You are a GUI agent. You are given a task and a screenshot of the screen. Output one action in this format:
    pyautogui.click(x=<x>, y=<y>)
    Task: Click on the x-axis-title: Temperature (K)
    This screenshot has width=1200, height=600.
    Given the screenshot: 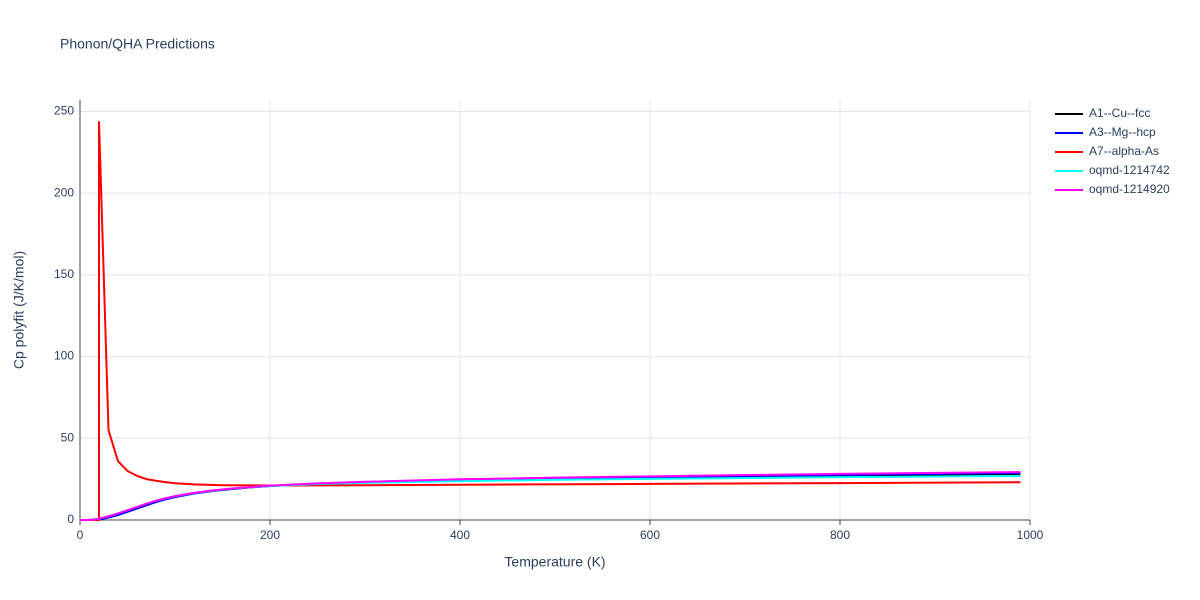 What is the action you would take?
    pyautogui.click(x=554, y=562)
    